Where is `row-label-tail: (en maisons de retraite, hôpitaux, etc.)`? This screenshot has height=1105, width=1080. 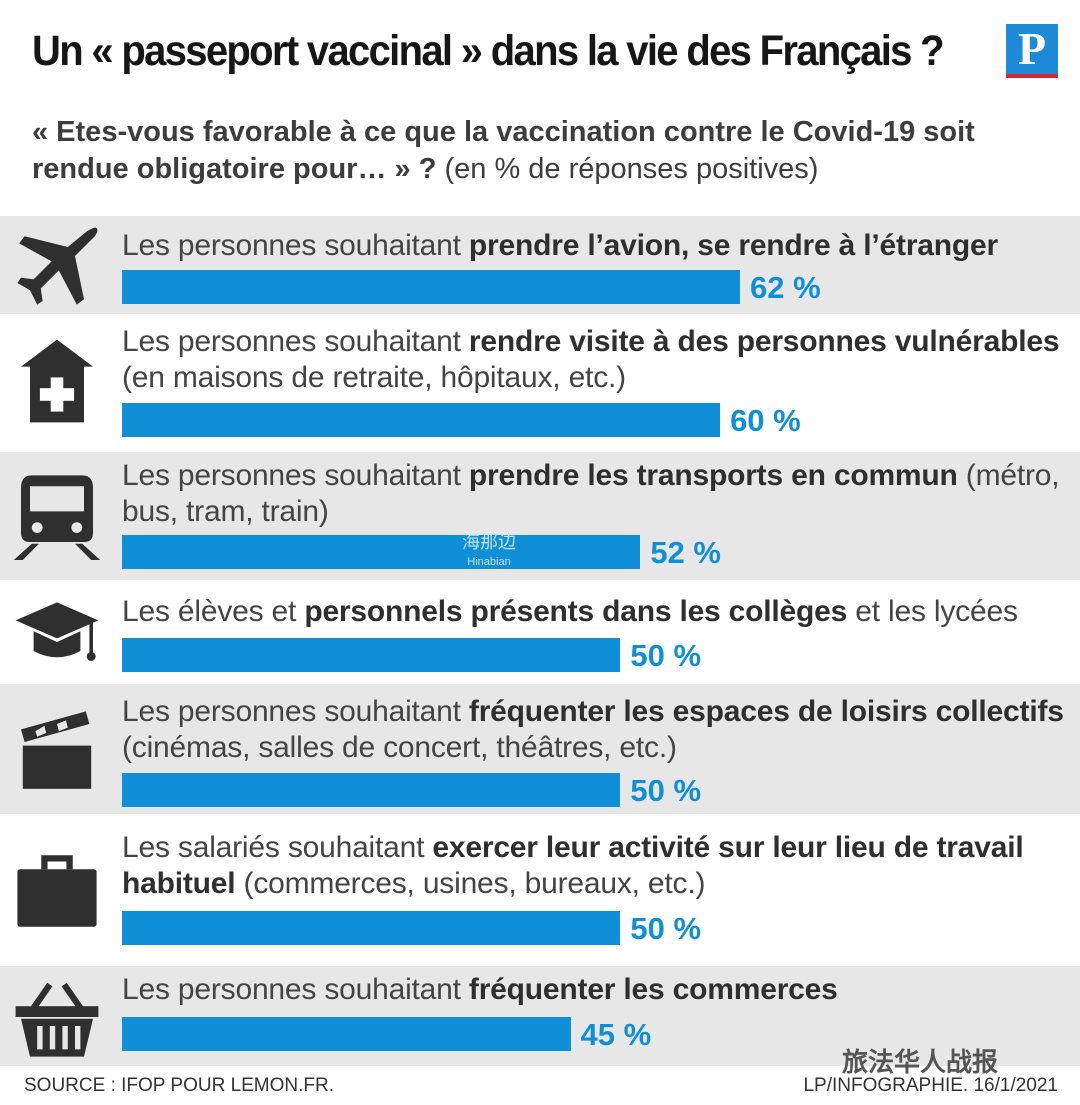 row-label-tail: (en maisons de retraite, hôpitaux, etc.) is located at coordinates (374, 377).